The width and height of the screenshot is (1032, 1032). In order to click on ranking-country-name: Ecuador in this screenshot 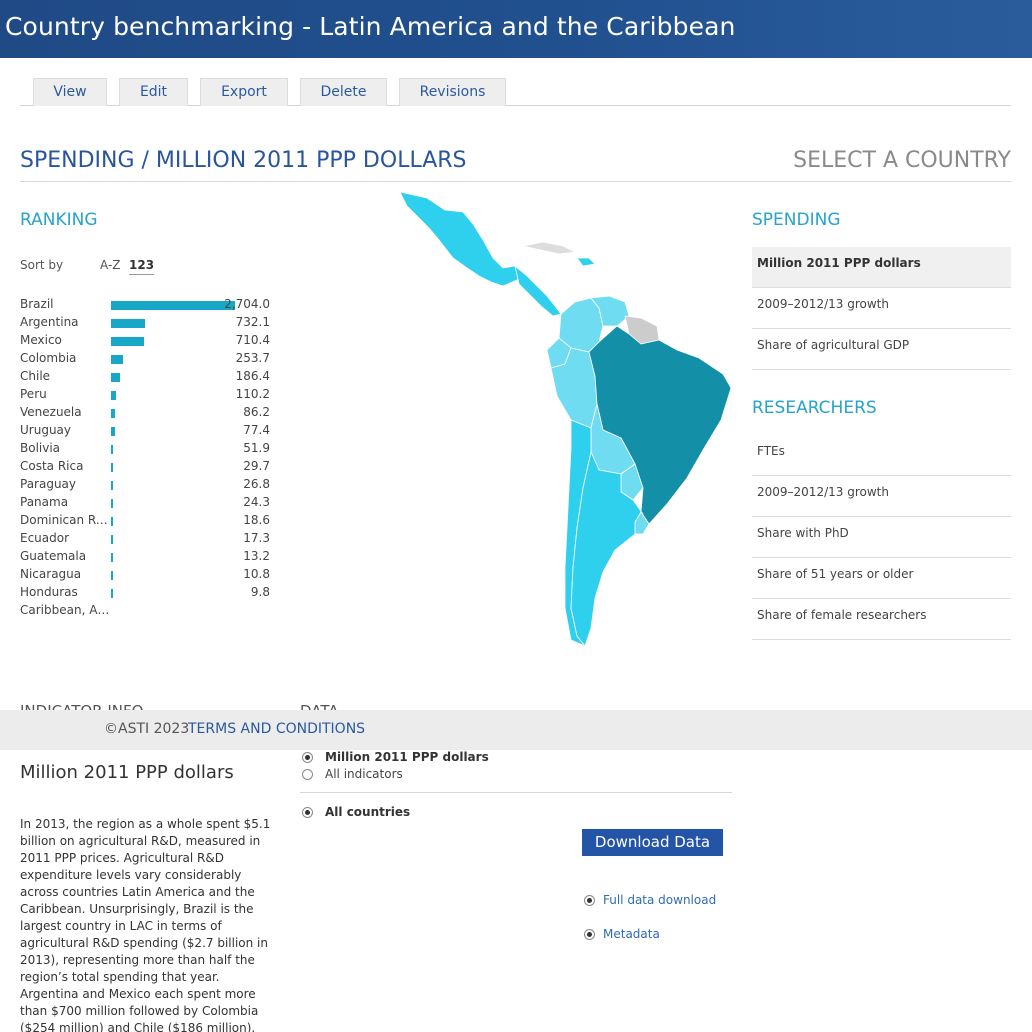, I will do `click(45, 538)`.